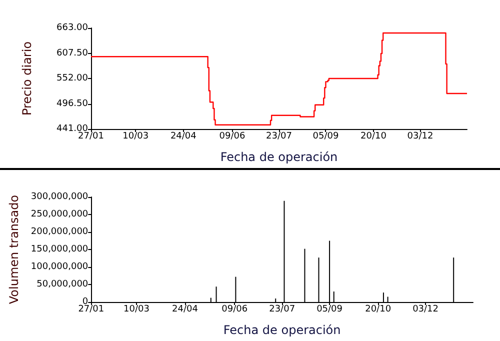 The image size is (500, 341). What do you see at coordinates (72, 28) in the screenshot?
I see `y-tick-label: 663.00` at bounding box center [72, 28].